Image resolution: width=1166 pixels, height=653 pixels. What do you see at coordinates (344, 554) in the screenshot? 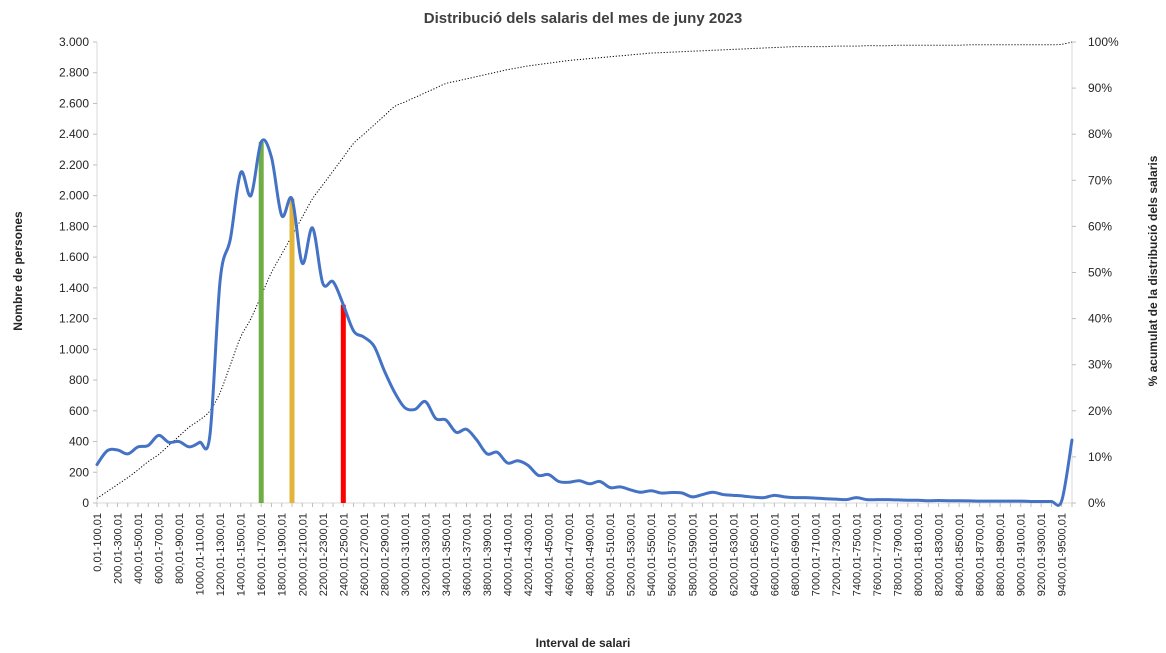
I see `x-tick-label: 2400,01-2500,01` at bounding box center [344, 554].